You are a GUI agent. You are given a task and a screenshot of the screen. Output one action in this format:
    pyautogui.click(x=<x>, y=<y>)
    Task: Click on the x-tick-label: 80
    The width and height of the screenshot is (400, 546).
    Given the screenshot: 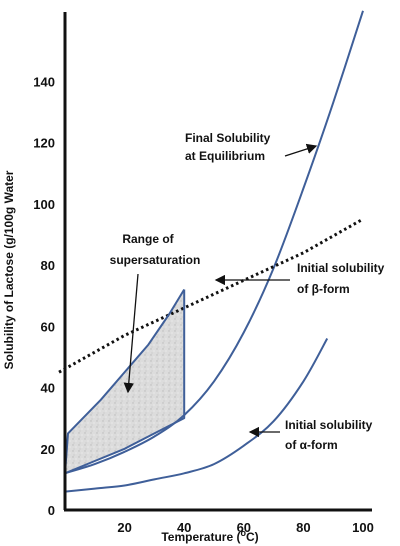 What is the action you would take?
    pyautogui.click(x=303, y=527)
    